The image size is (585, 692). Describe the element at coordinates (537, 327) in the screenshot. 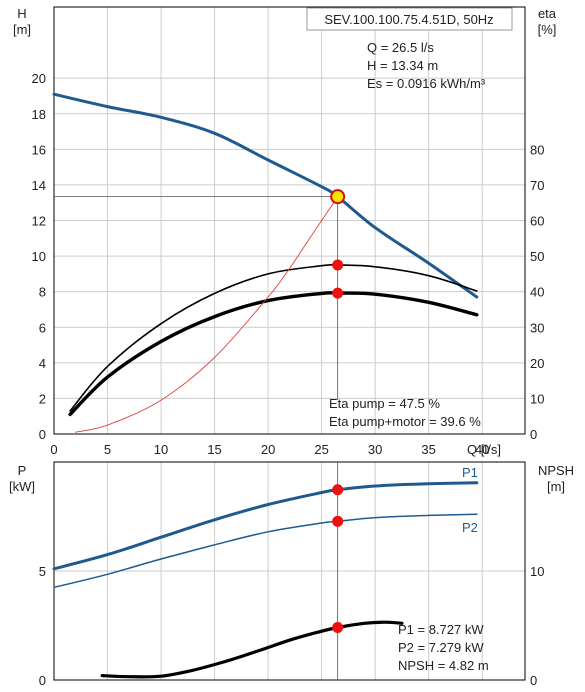

I see `y-right-tick-label: 30` at that location.